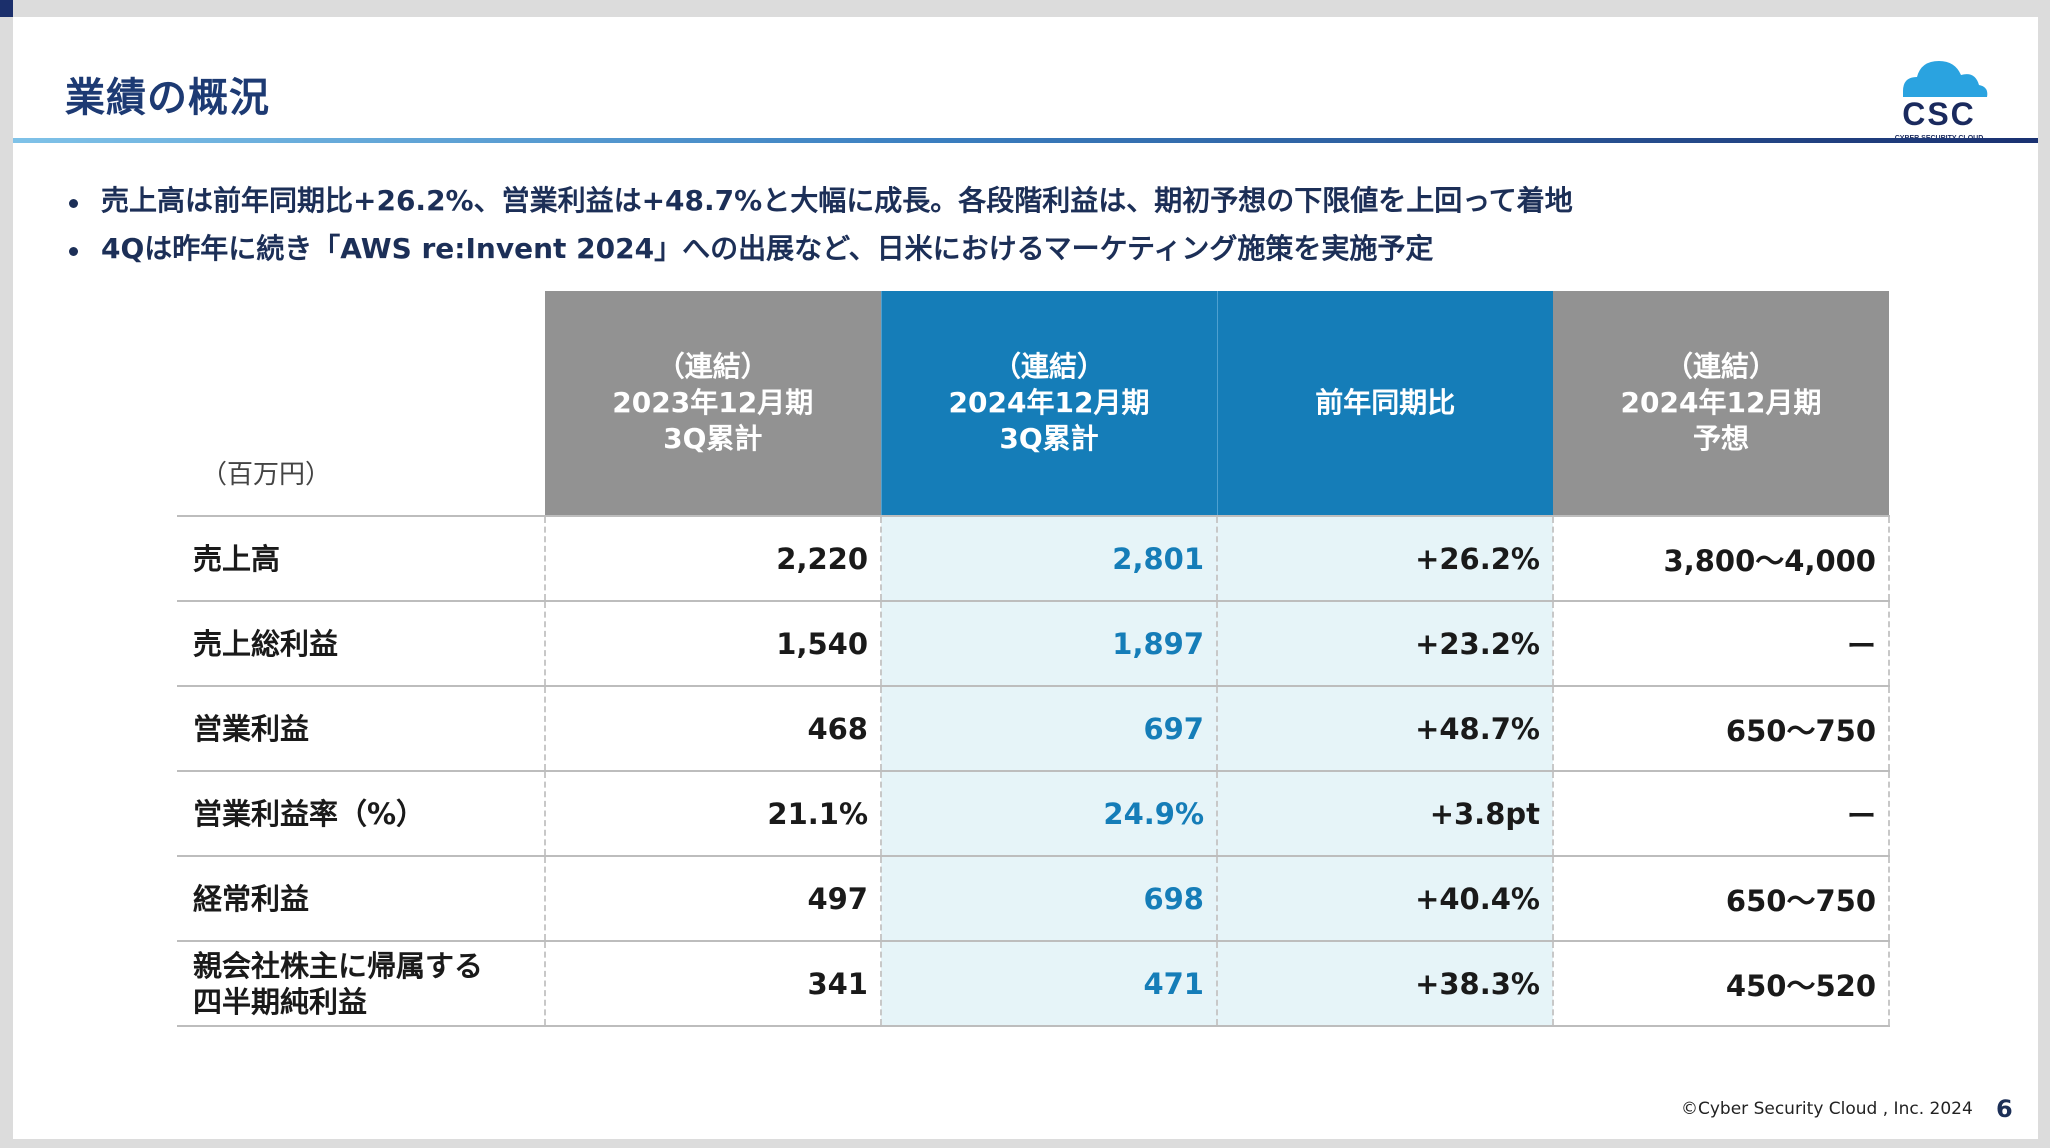  I want to click on row-label: 経常利益, so click(361, 899).